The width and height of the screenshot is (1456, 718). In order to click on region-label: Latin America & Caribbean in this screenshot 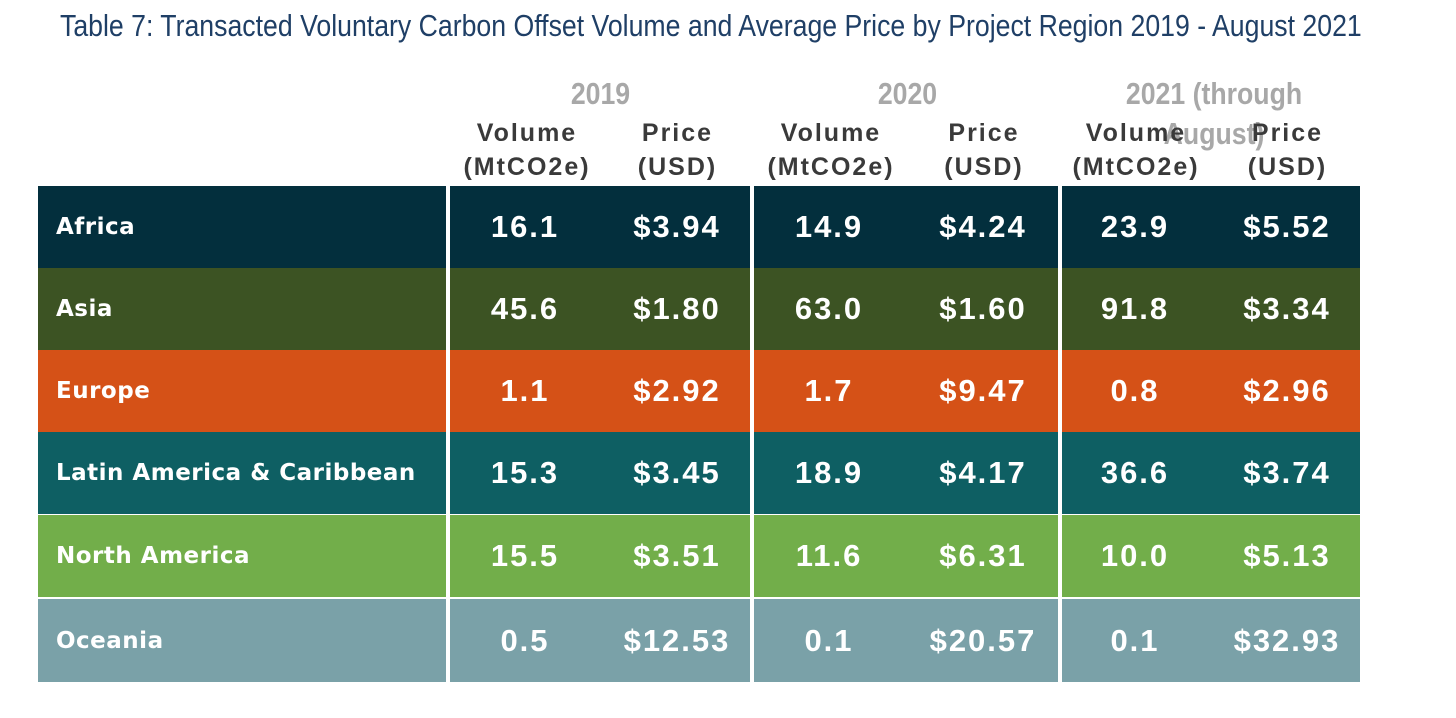, I will do `click(236, 473)`.